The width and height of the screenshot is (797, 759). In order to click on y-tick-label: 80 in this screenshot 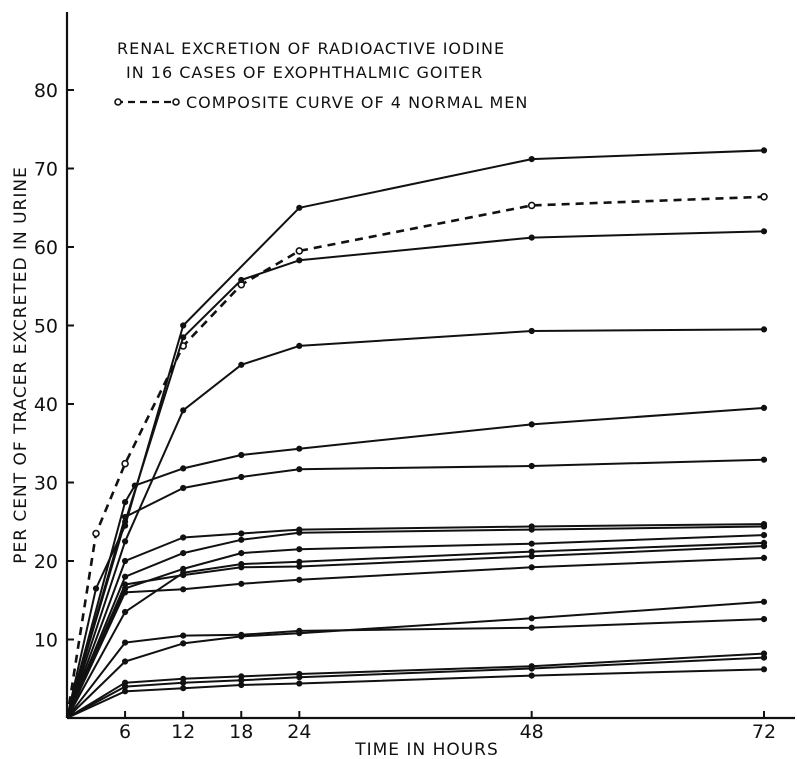, I will do `click(46, 91)`.